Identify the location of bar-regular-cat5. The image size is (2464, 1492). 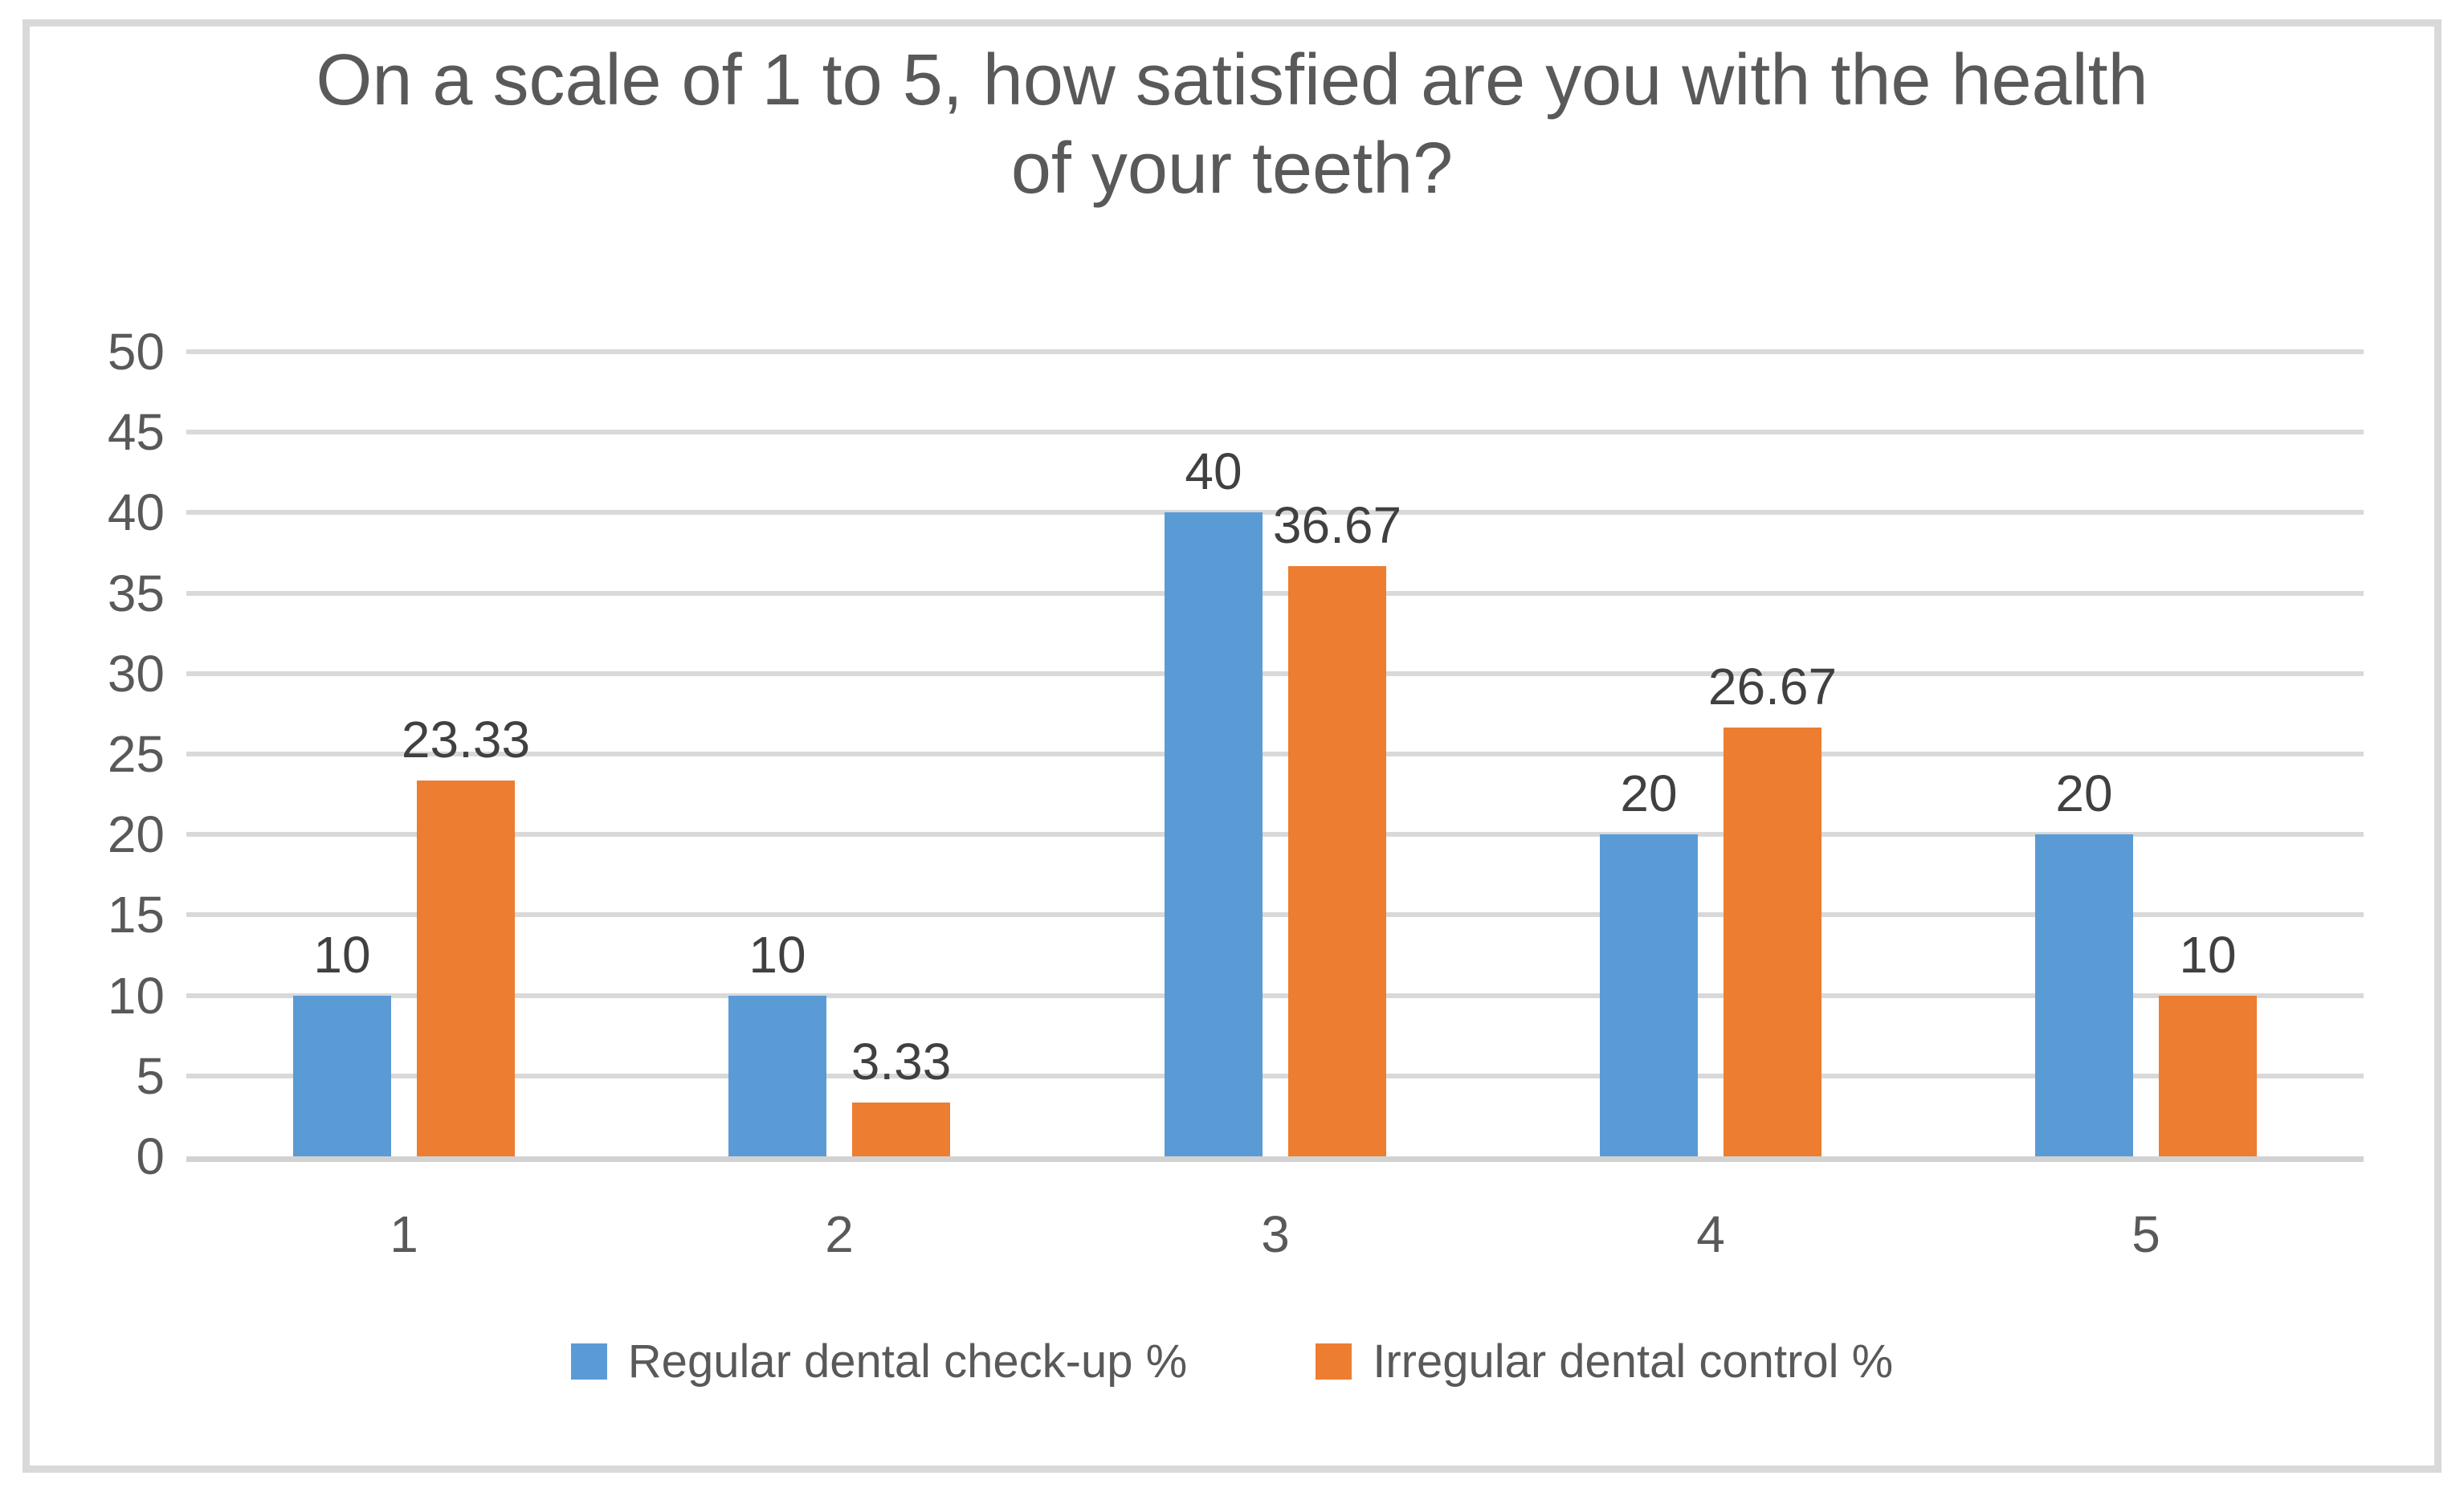
(2084, 995).